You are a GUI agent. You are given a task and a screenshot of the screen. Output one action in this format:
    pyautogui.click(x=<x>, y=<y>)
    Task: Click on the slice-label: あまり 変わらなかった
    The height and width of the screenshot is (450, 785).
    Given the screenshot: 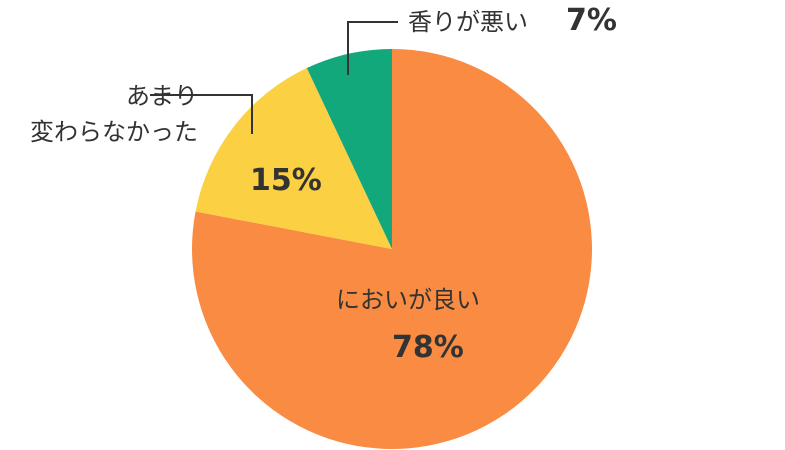 What is the action you would take?
    pyautogui.click(x=114, y=114)
    